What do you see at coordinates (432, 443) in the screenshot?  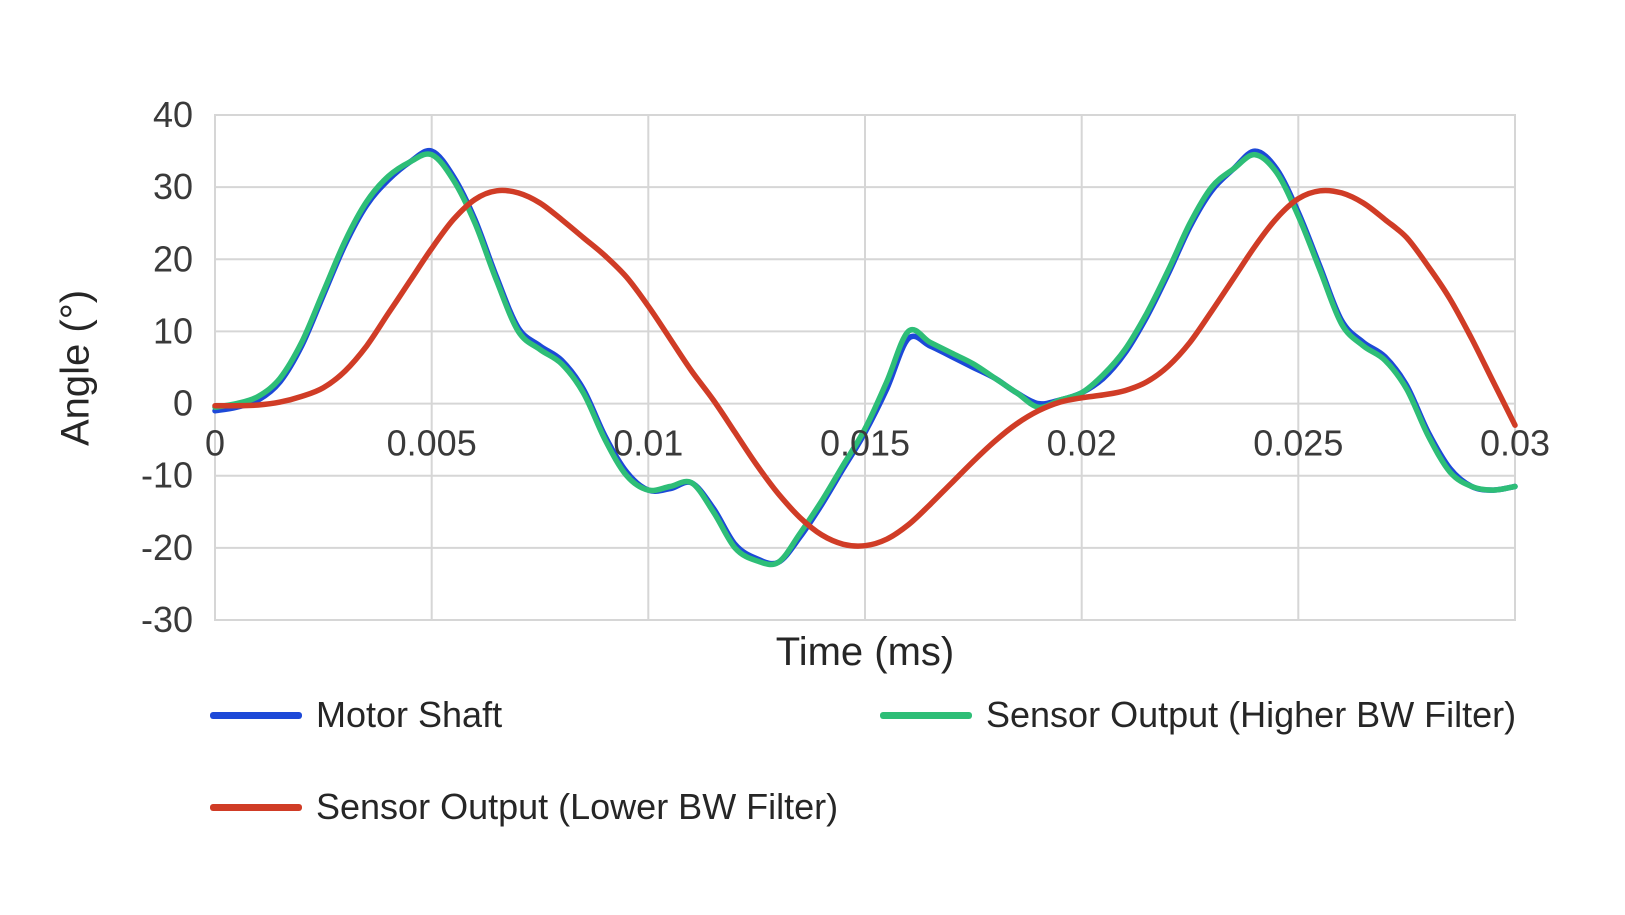 I see `x-tick-label: 0.005` at bounding box center [432, 443].